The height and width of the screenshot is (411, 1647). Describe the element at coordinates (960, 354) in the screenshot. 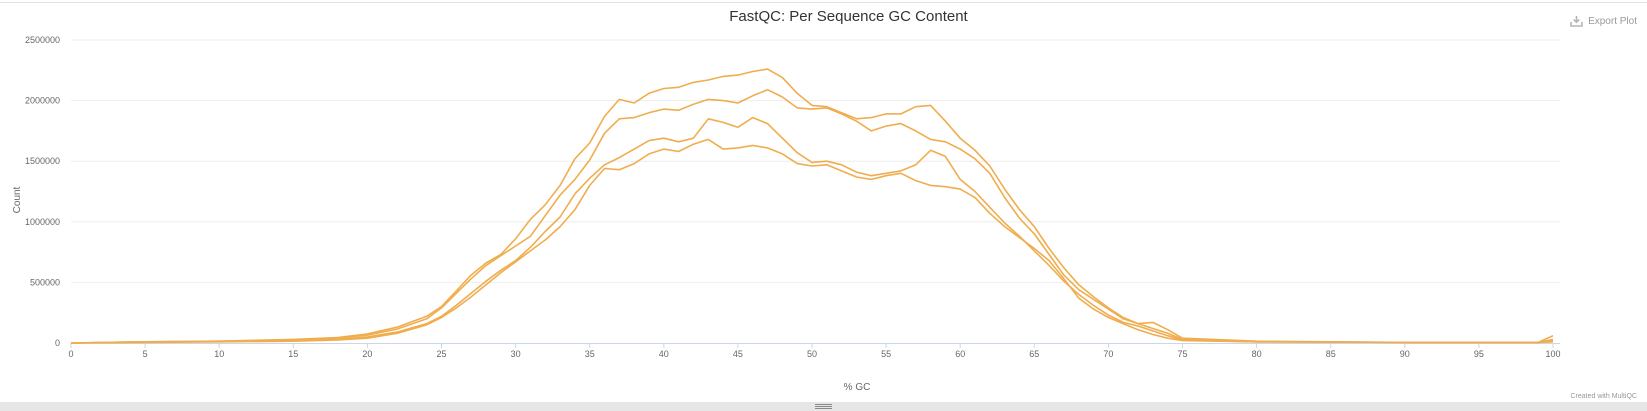

I see `x-tick-label: 60` at that location.